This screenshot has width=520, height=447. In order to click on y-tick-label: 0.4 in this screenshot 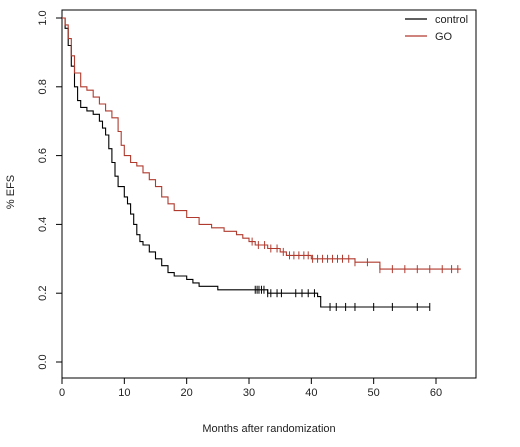, I will do `click(43, 224)`.